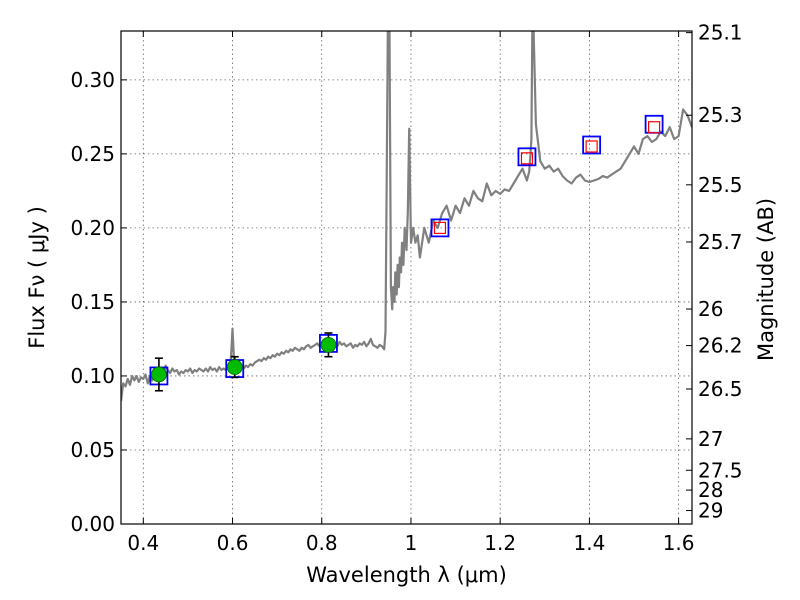  What do you see at coordinates (92, 450) in the screenshot?
I see `y-tick-label: 0.05` at bounding box center [92, 450].